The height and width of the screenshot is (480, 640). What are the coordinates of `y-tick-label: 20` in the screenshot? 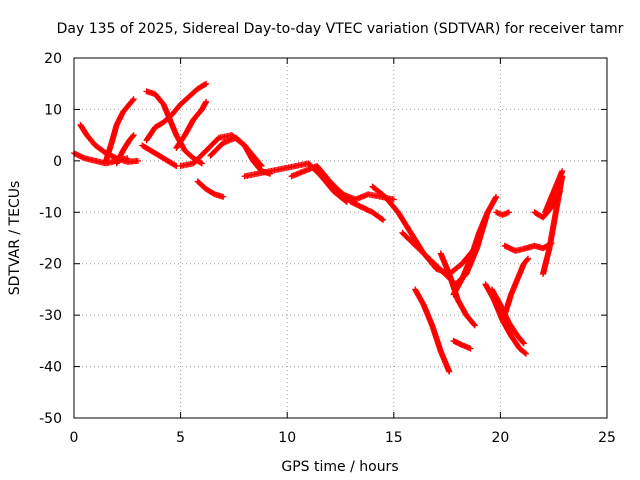 It's located at (53, 59).